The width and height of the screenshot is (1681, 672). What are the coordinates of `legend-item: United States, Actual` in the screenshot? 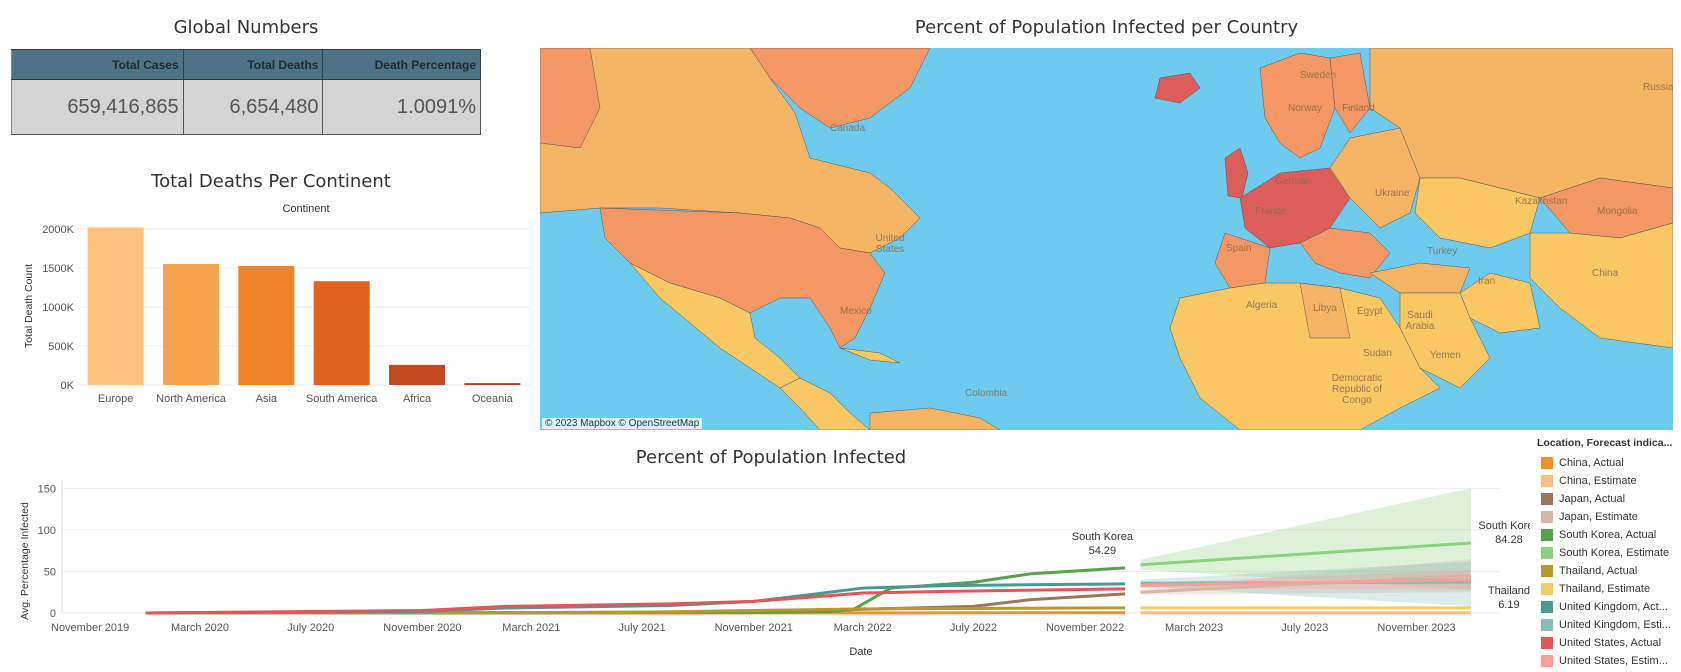 It's located at (1609, 643).